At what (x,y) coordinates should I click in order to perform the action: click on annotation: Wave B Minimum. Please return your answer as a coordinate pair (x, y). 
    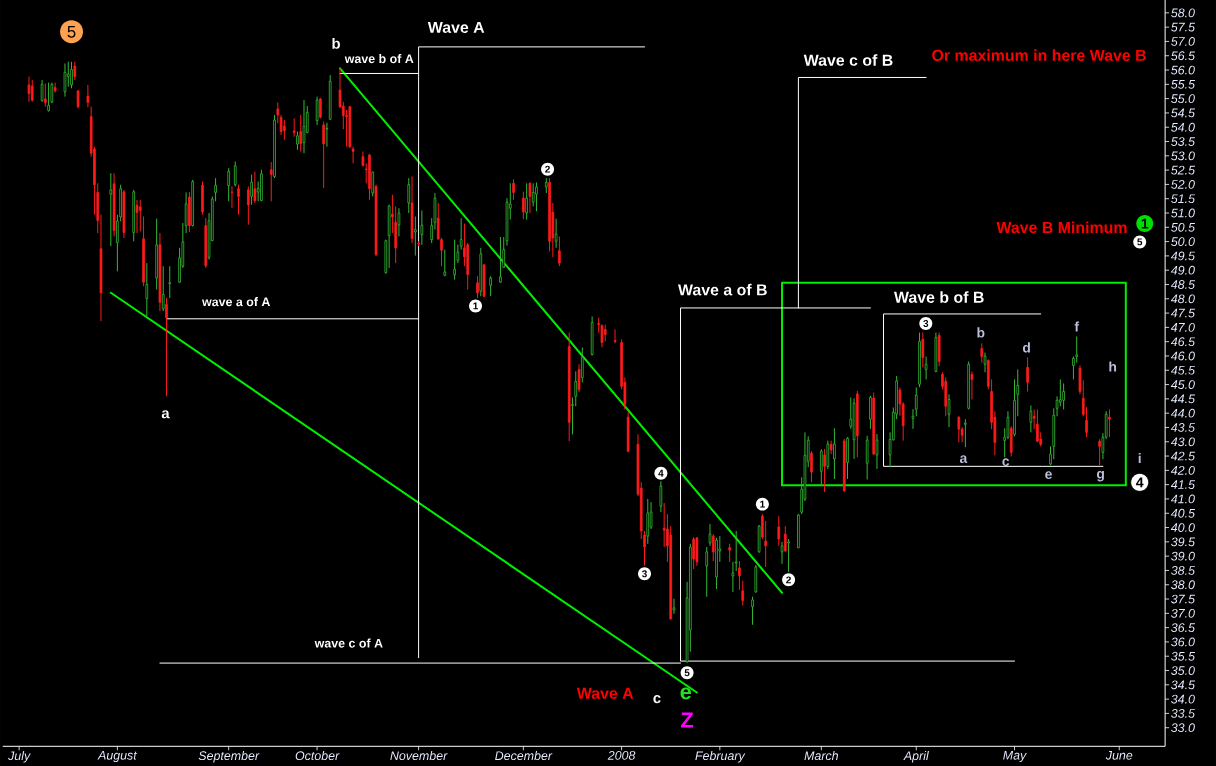
    Looking at the image, I should click on (1061, 227).